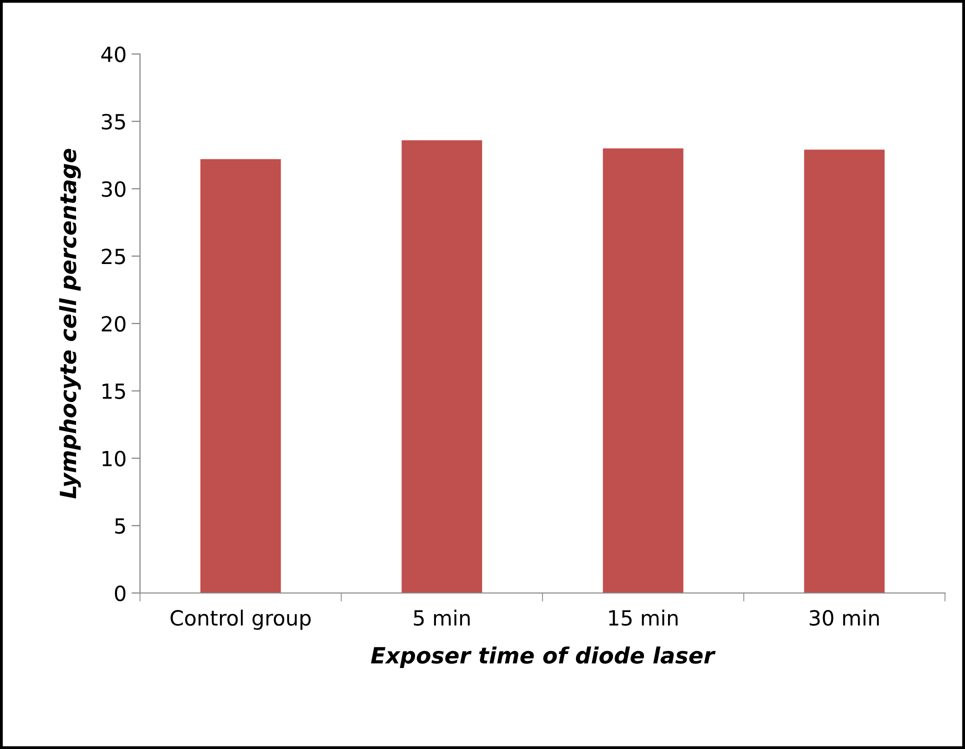 The height and width of the screenshot is (749, 965). I want to click on y-tick-label: 30, so click(114, 189).